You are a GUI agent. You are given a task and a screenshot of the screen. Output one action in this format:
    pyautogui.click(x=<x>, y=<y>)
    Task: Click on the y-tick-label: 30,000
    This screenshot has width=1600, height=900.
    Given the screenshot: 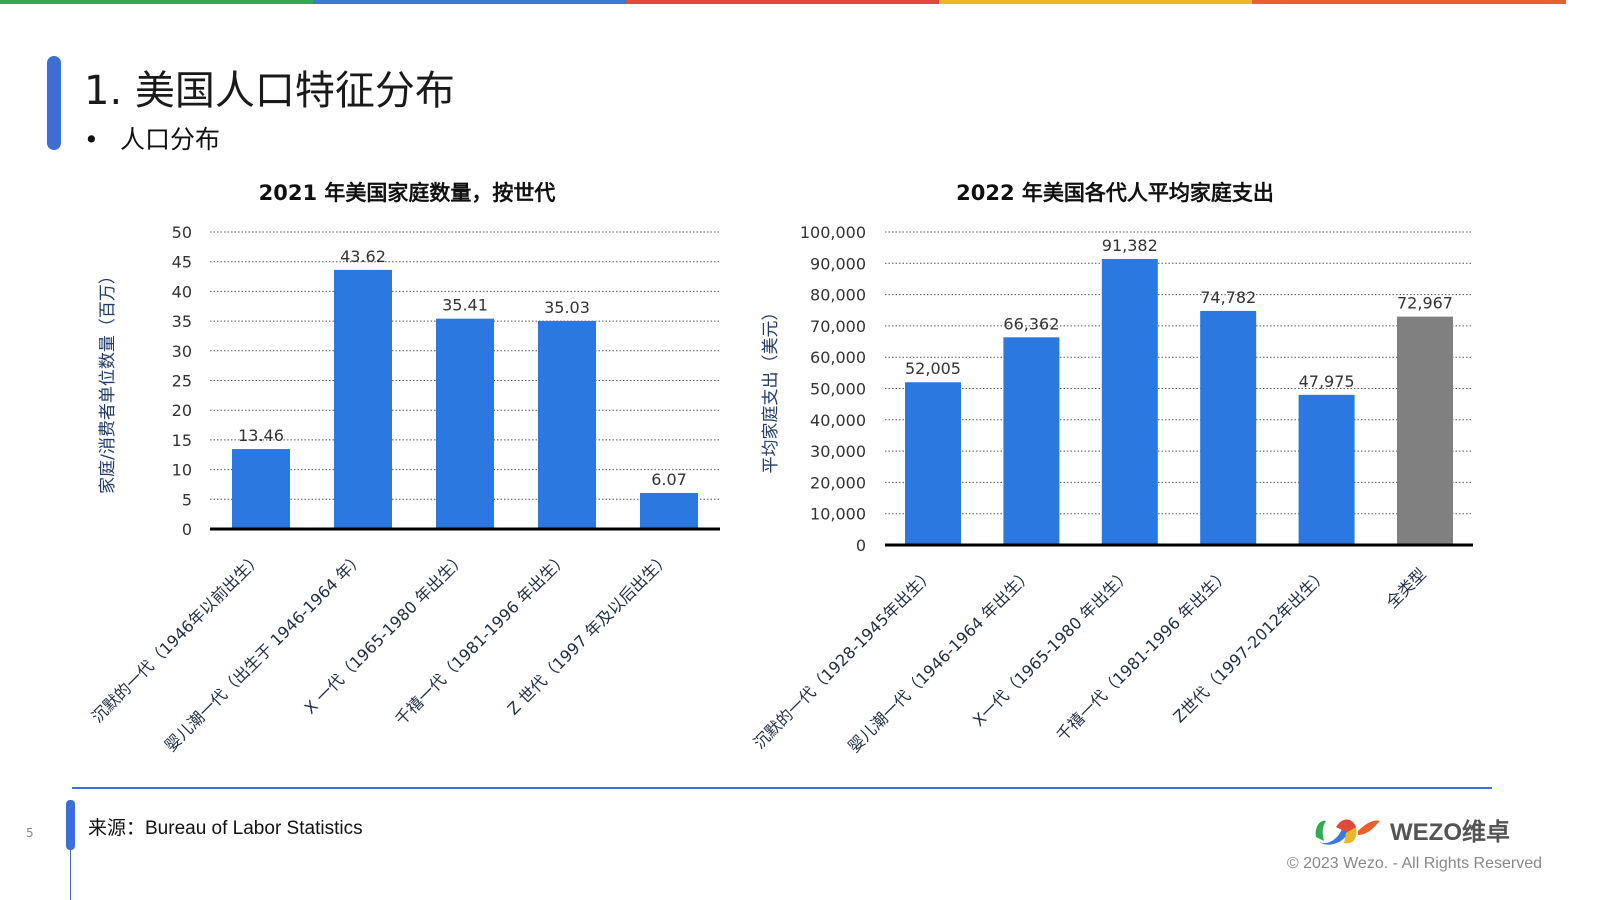 What is the action you would take?
    pyautogui.click(x=838, y=451)
    